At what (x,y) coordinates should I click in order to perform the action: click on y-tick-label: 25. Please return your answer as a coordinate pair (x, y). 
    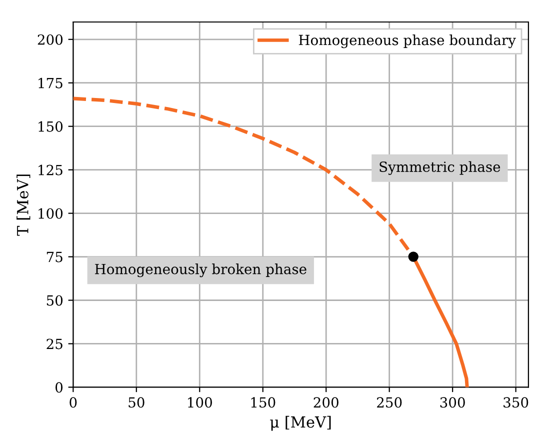
    Looking at the image, I should click on (54, 344).